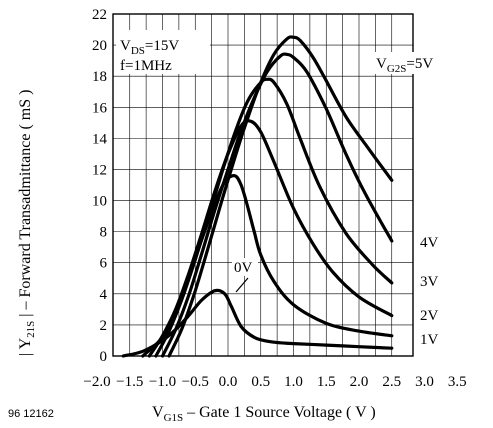  What do you see at coordinates (457, 382) in the screenshot?
I see `x-tick-label: 3.5` at bounding box center [457, 382].